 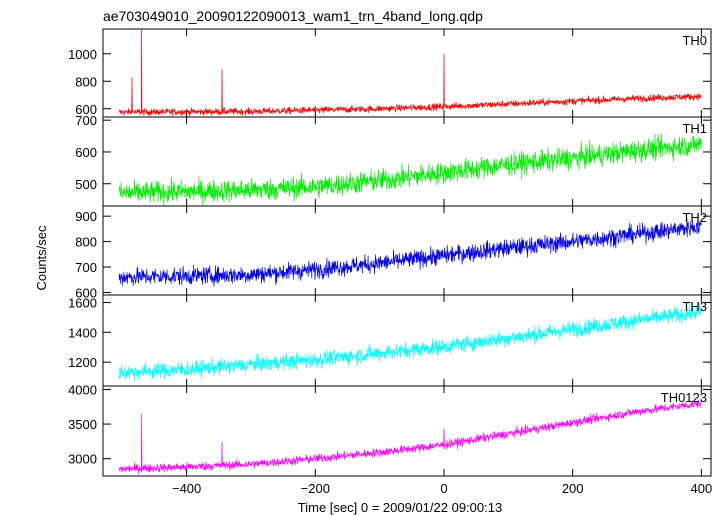 I want to click on x-tick-label: 0, so click(x=443, y=488).